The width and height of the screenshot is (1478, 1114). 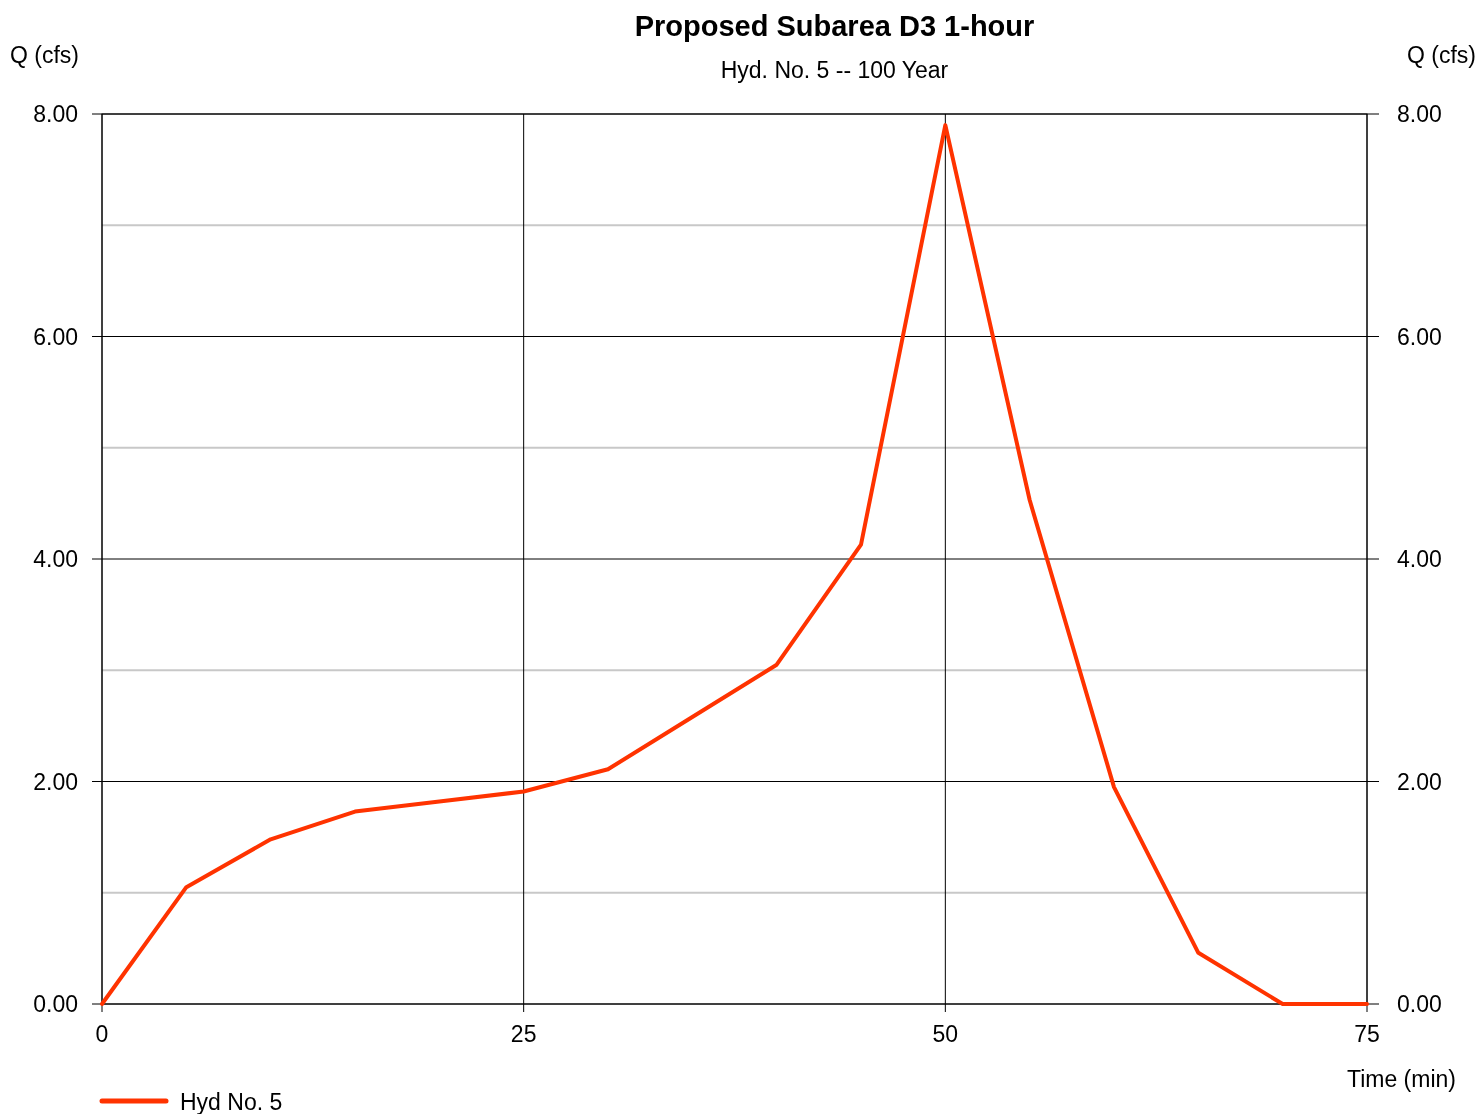 I want to click on chart-title: Proposed Subarea D3 1-hour, so click(x=834, y=26).